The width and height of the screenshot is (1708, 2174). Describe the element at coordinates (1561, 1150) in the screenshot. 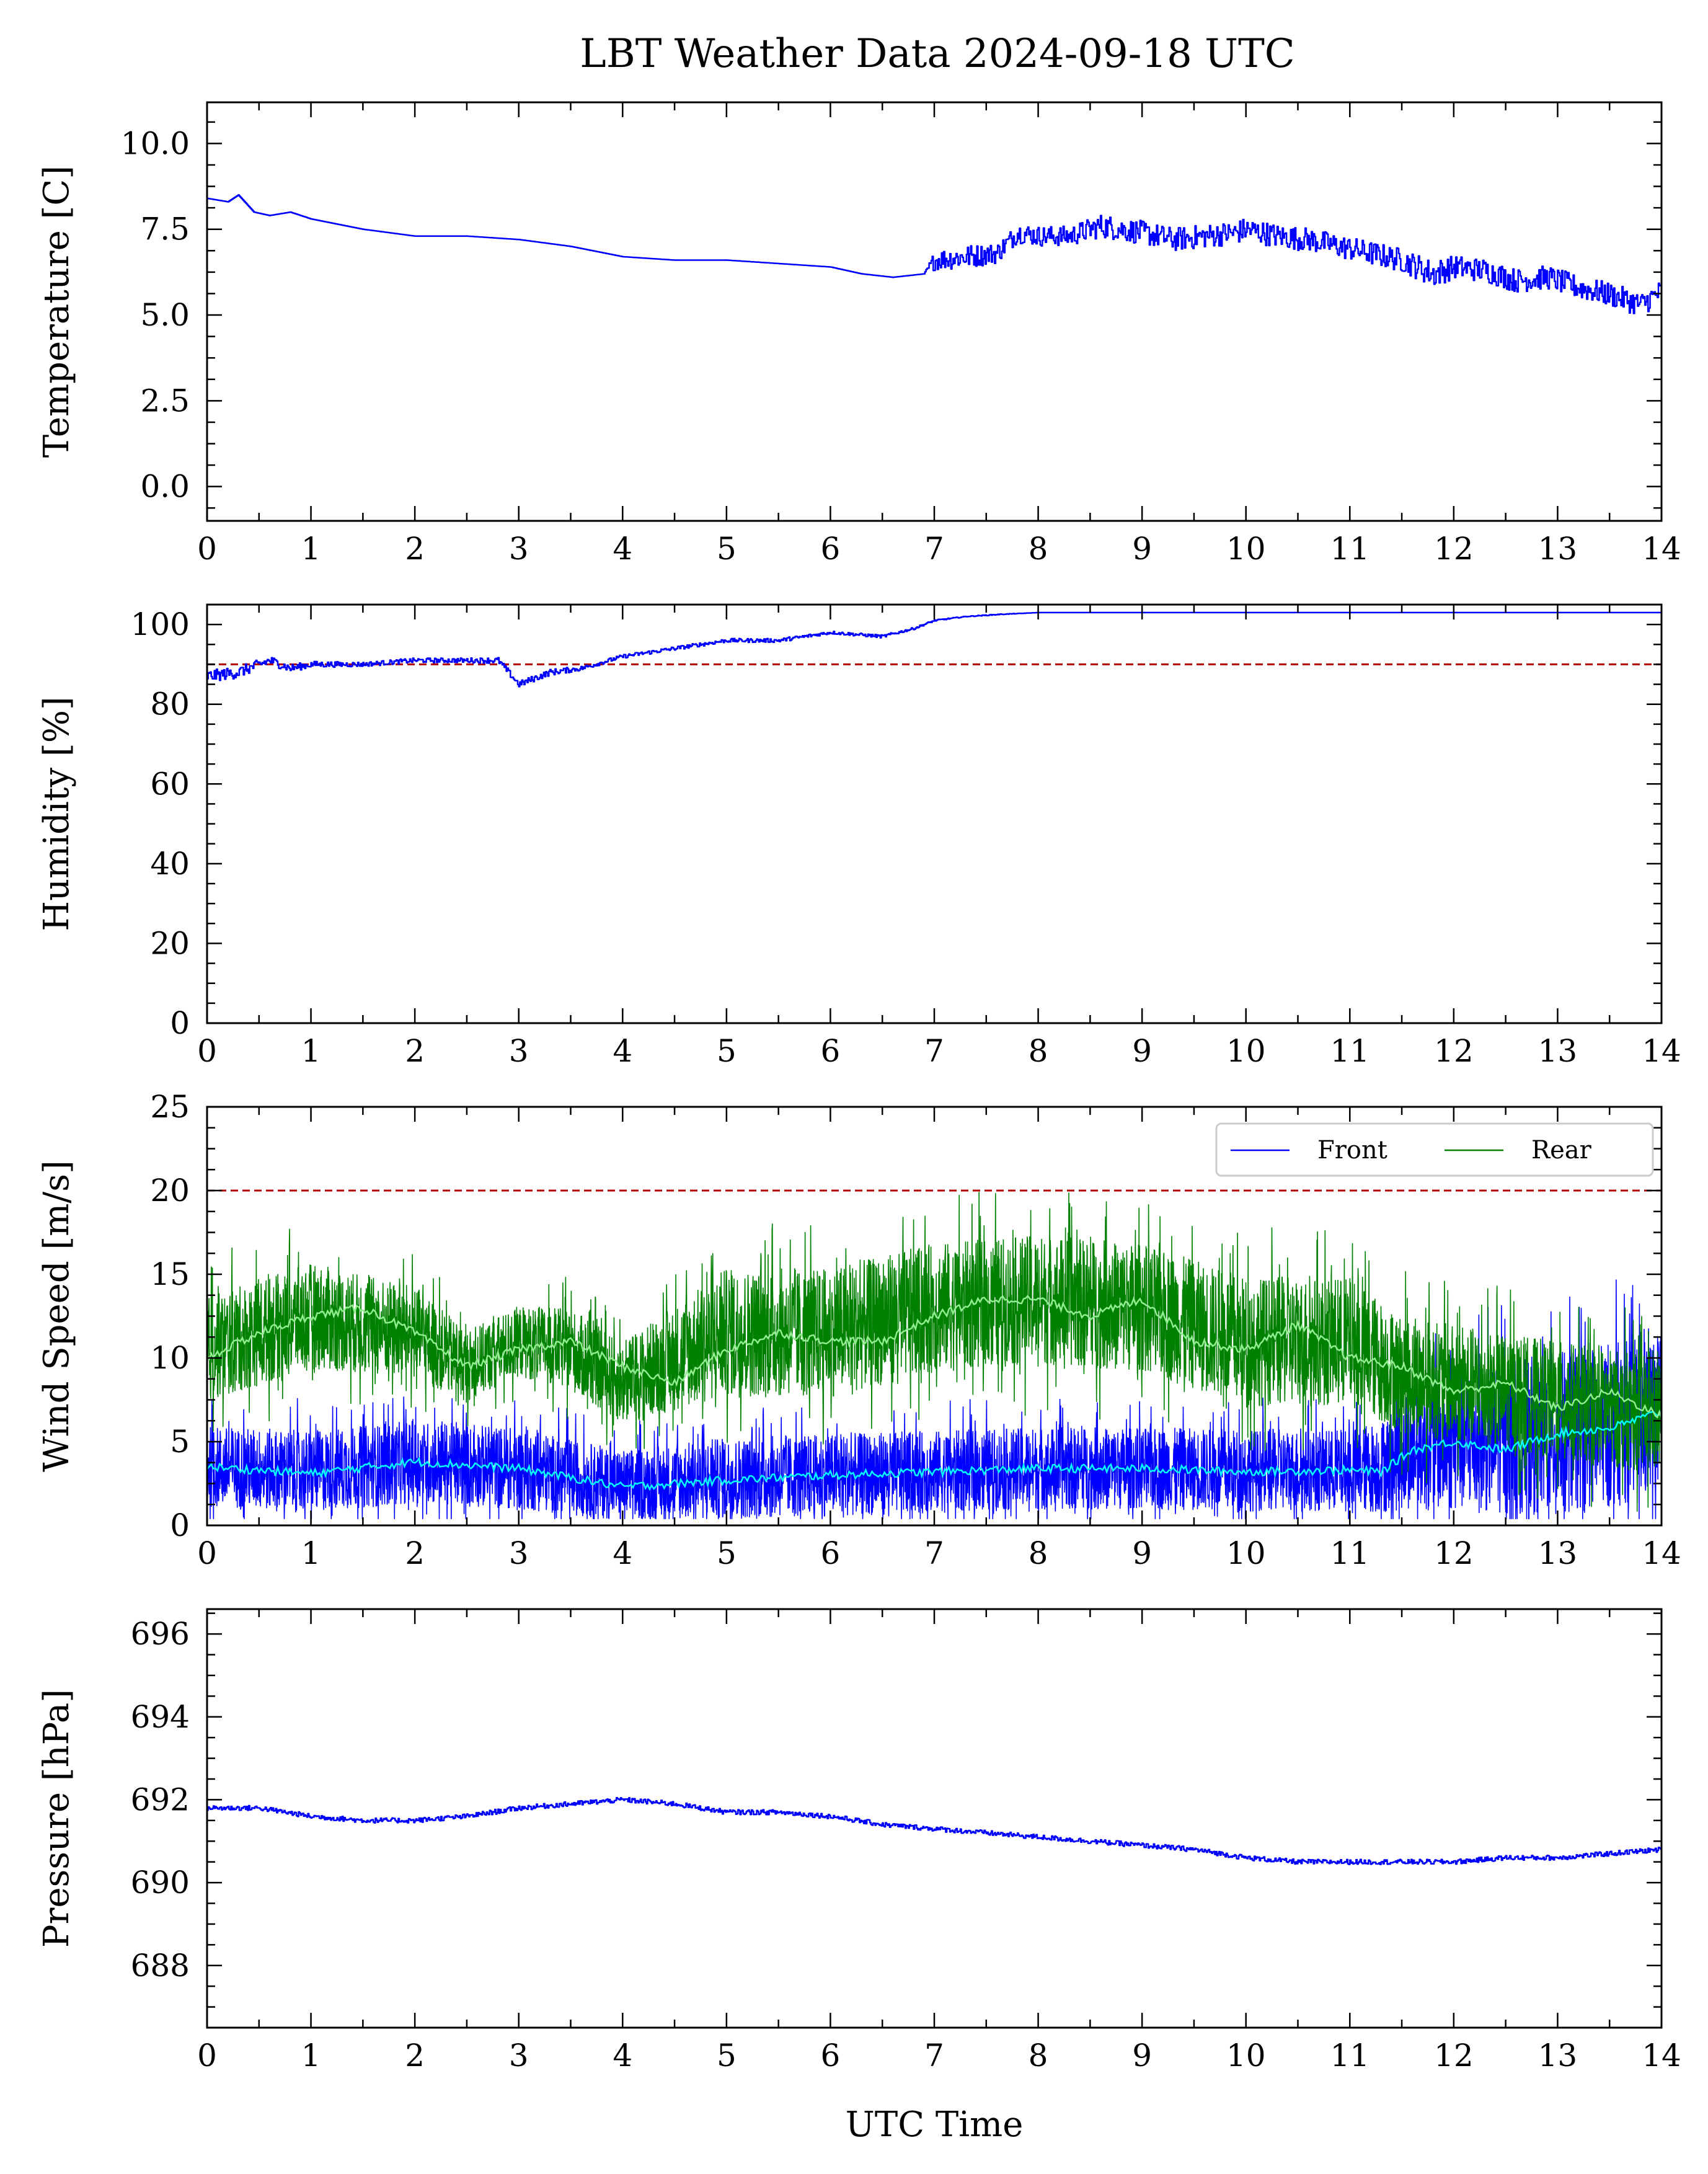

I see `legend-label-rear: Rear` at that location.